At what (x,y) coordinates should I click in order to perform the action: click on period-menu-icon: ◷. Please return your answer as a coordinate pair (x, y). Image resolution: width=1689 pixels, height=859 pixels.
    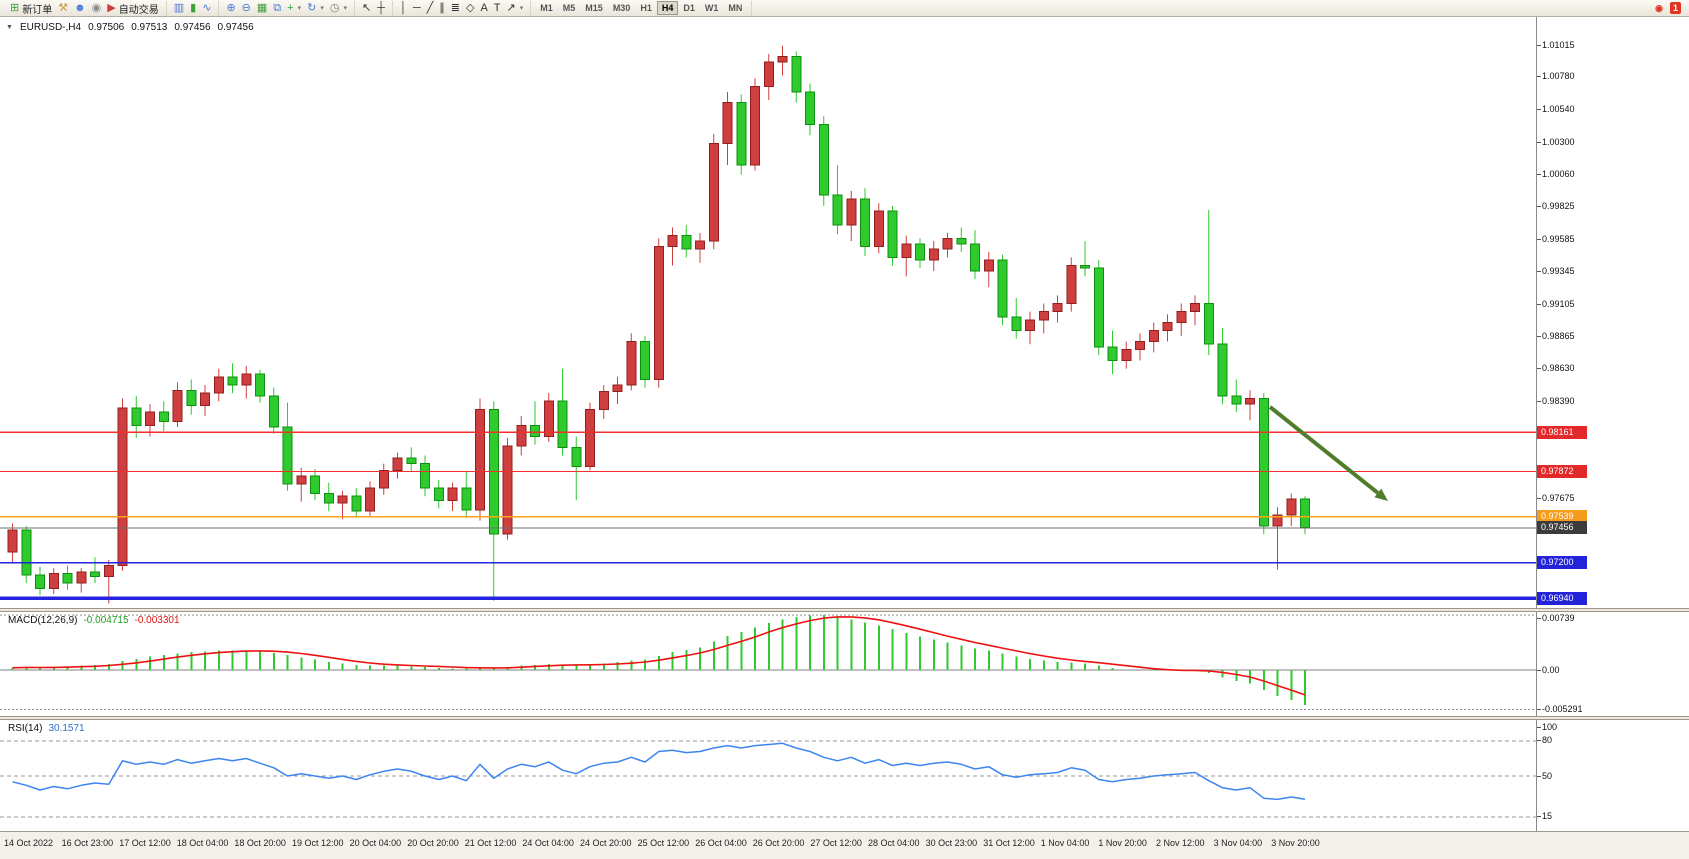
    Looking at the image, I should click on (334, 7).